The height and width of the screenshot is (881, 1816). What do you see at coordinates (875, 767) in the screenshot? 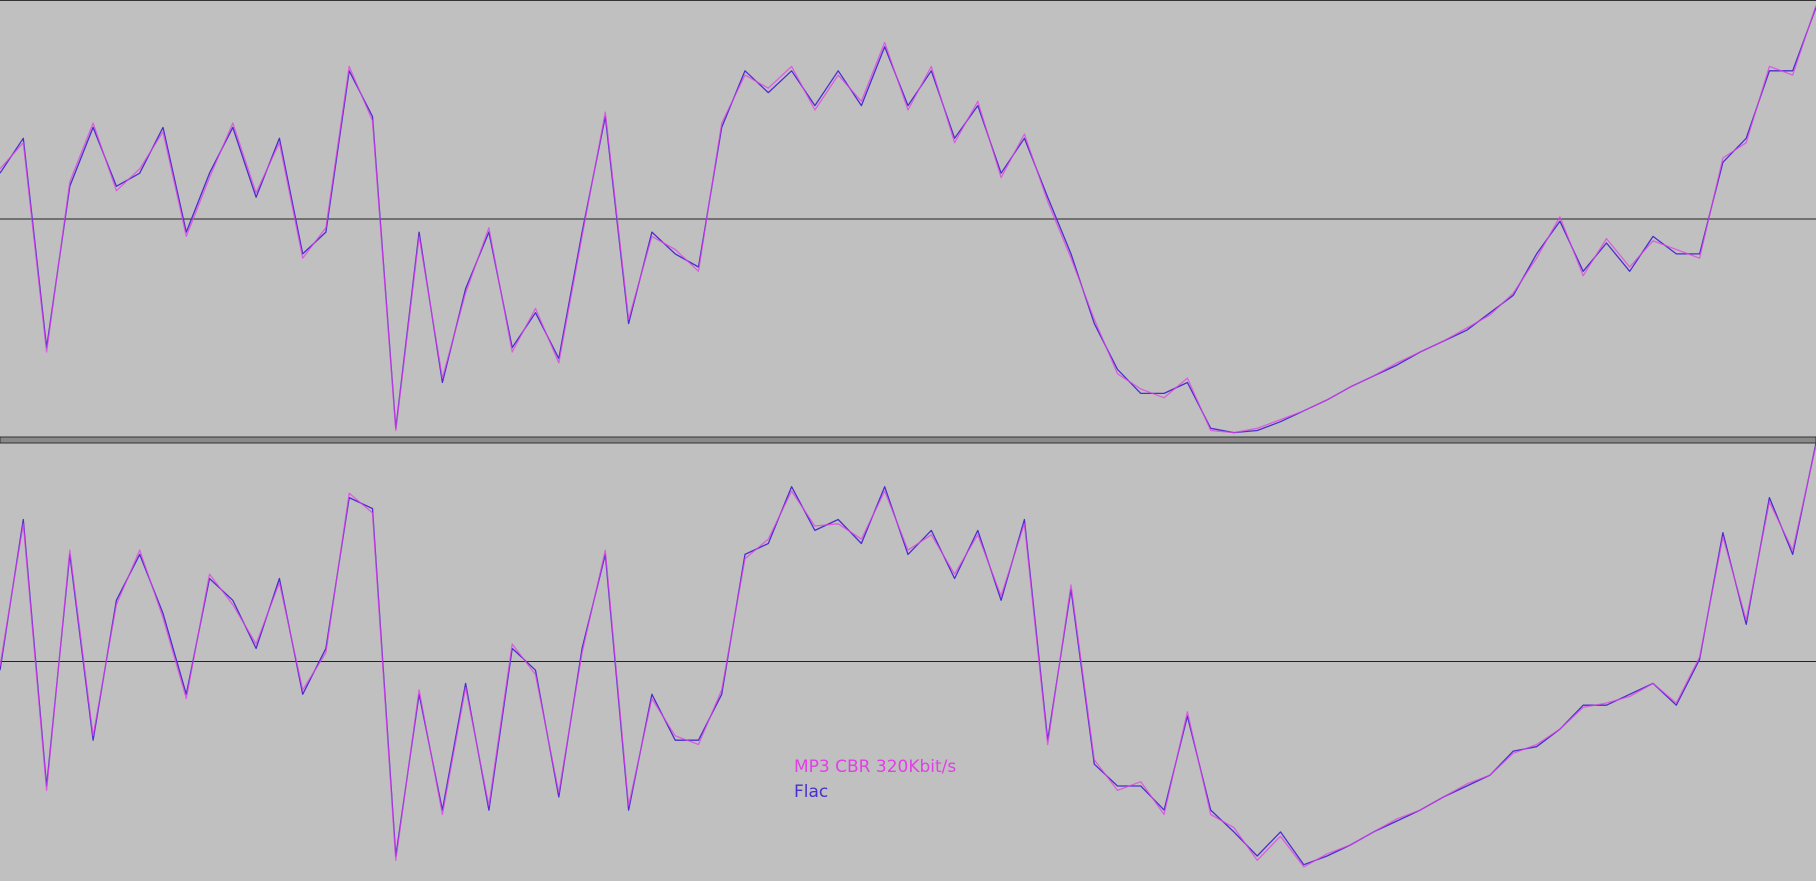
I see `legend-entry: MP3 CBR 320Kbit/s` at bounding box center [875, 767].